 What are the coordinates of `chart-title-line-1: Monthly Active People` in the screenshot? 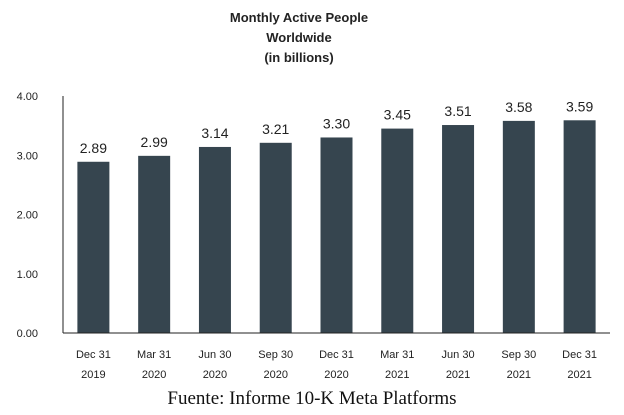 It's located at (299, 17).